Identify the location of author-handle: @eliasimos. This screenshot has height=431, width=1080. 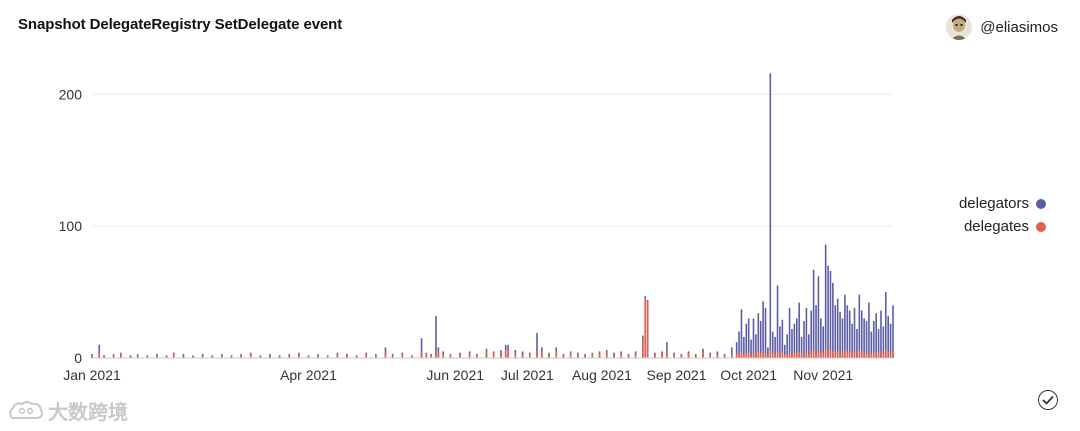
(1019, 27).